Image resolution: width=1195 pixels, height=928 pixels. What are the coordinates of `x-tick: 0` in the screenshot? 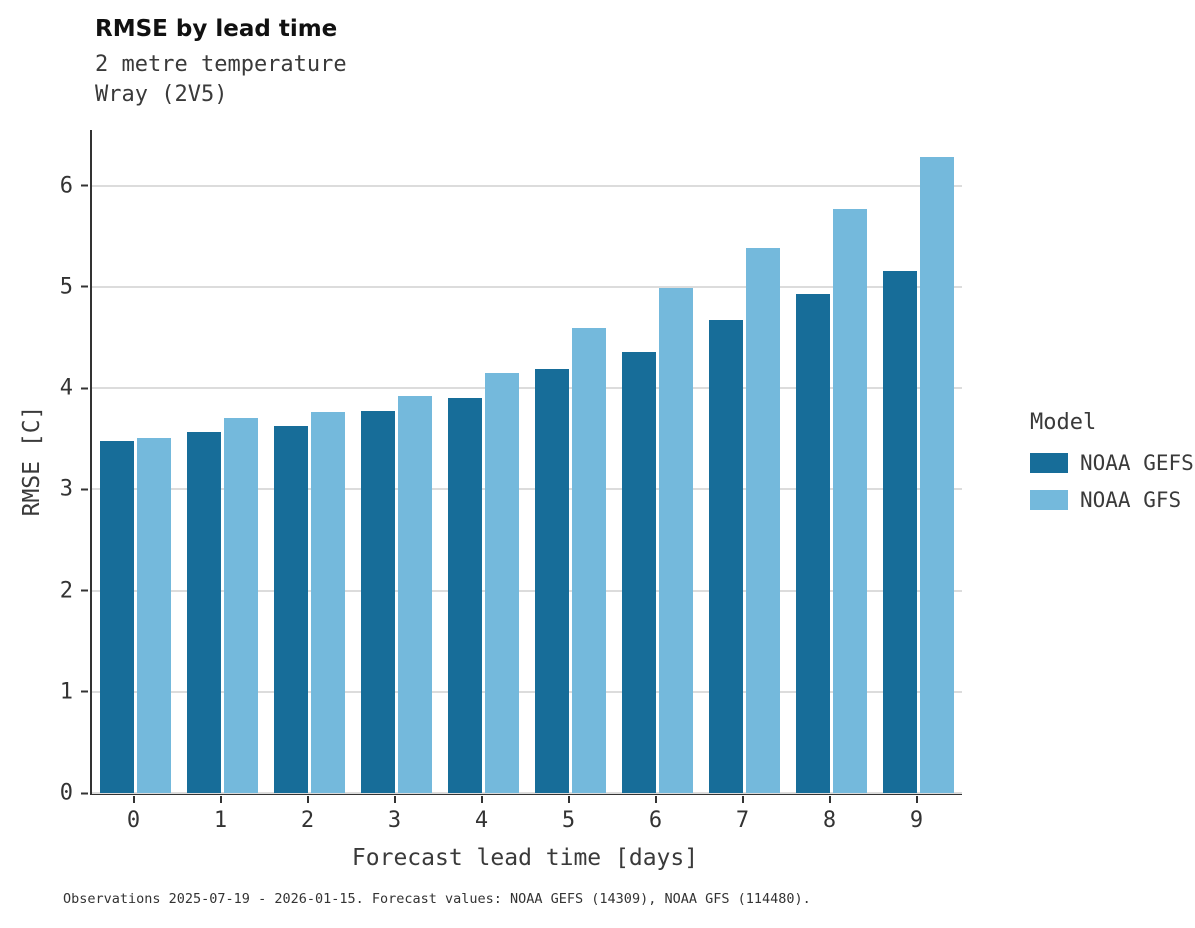 It's located at (133, 814).